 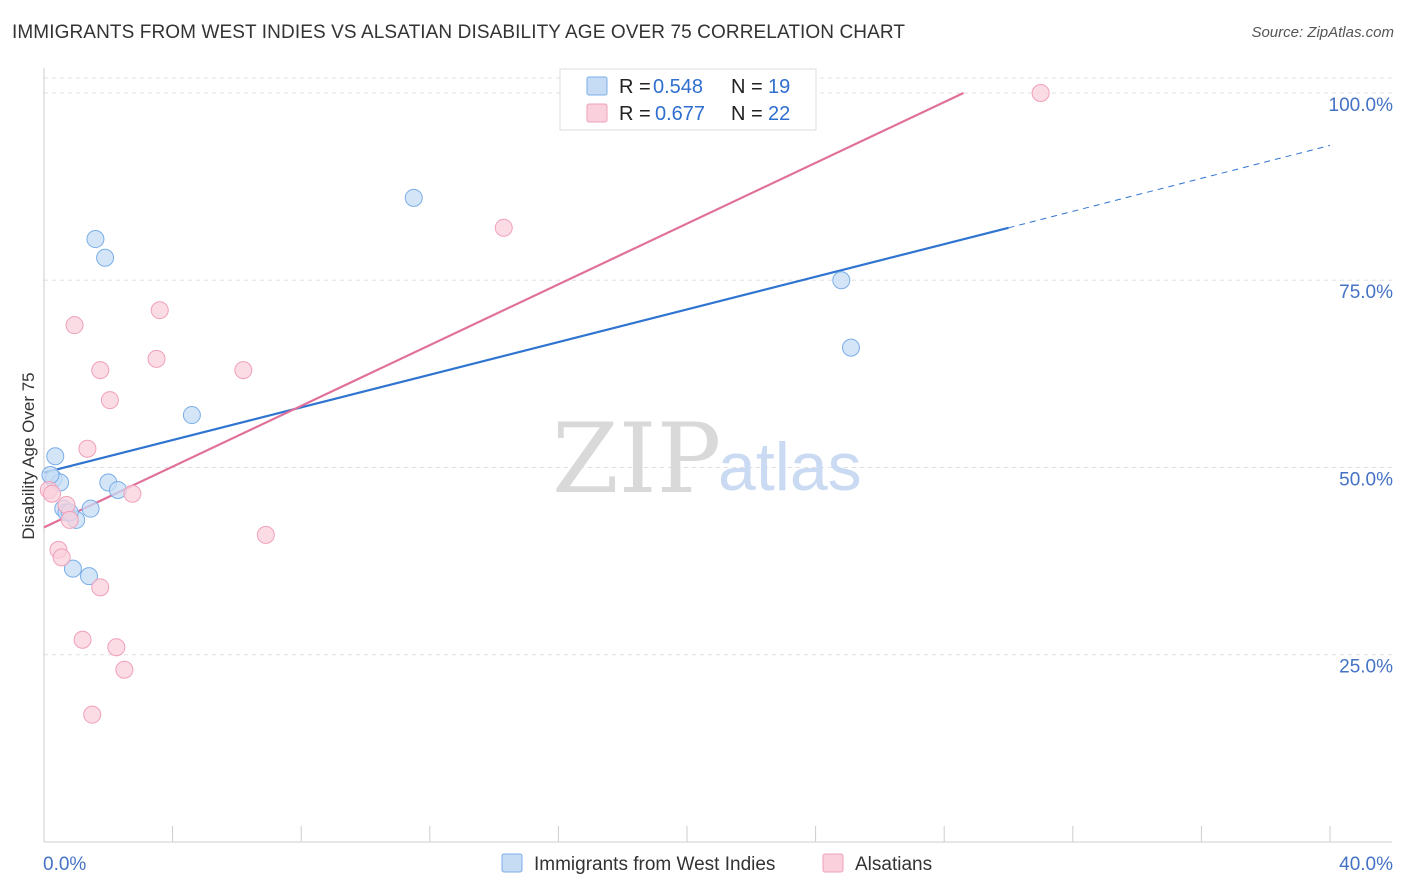 I want to click on y-axis-label: Disability Age Over 75, so click(x=28, y=455).